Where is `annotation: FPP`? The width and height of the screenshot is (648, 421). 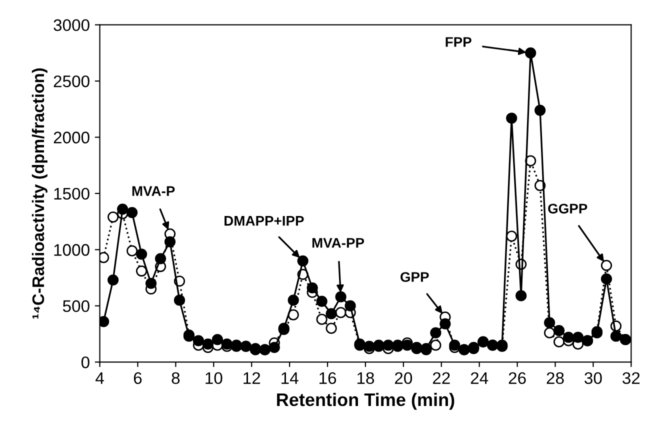
annotation: FPP is located at coordinates (459, 42).